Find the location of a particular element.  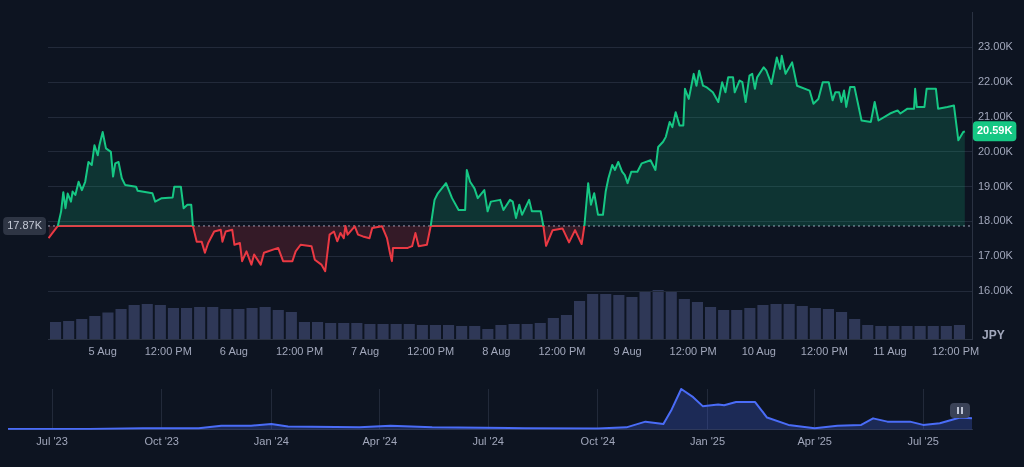

y-tick-label: 23.00K is located at coordinates (996, 46).